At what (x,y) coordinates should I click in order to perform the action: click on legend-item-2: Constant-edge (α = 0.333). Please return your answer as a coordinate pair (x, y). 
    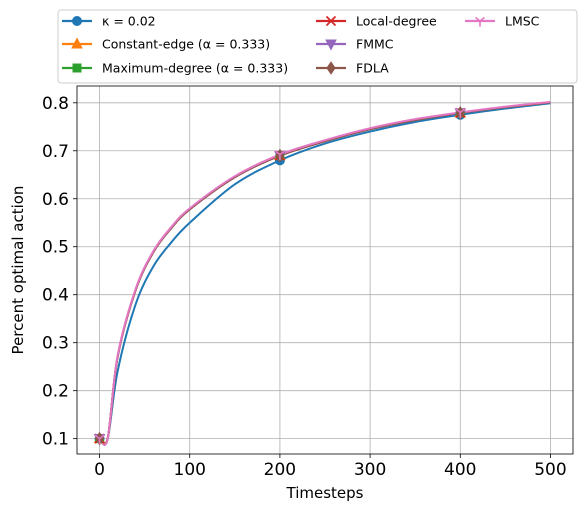
    Looking at the image, I should click on (166, 44).